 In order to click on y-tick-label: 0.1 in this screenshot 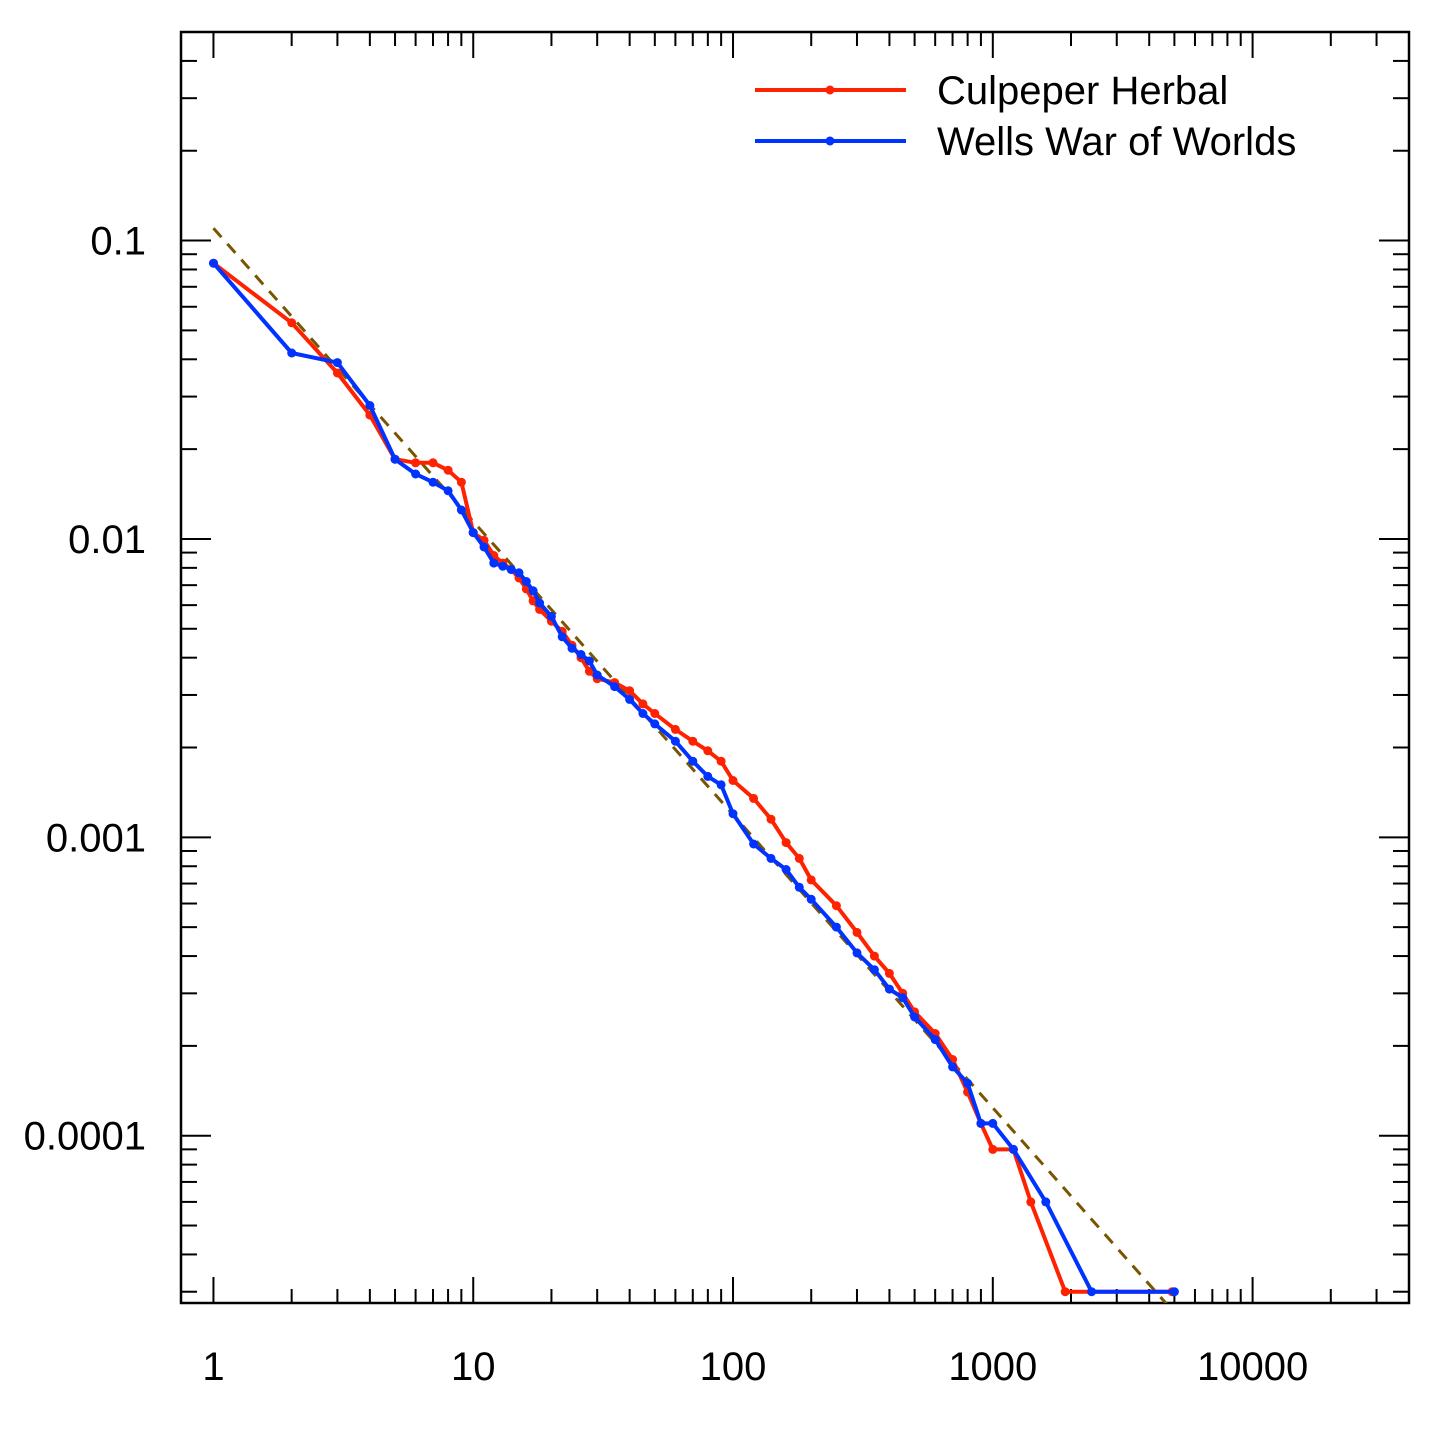, I will do `click(118, 242)`.